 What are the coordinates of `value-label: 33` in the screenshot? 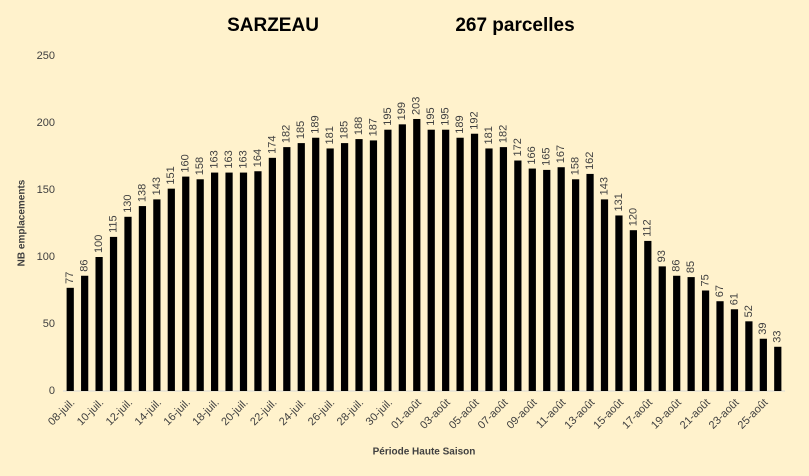 It's located at (778, 337).